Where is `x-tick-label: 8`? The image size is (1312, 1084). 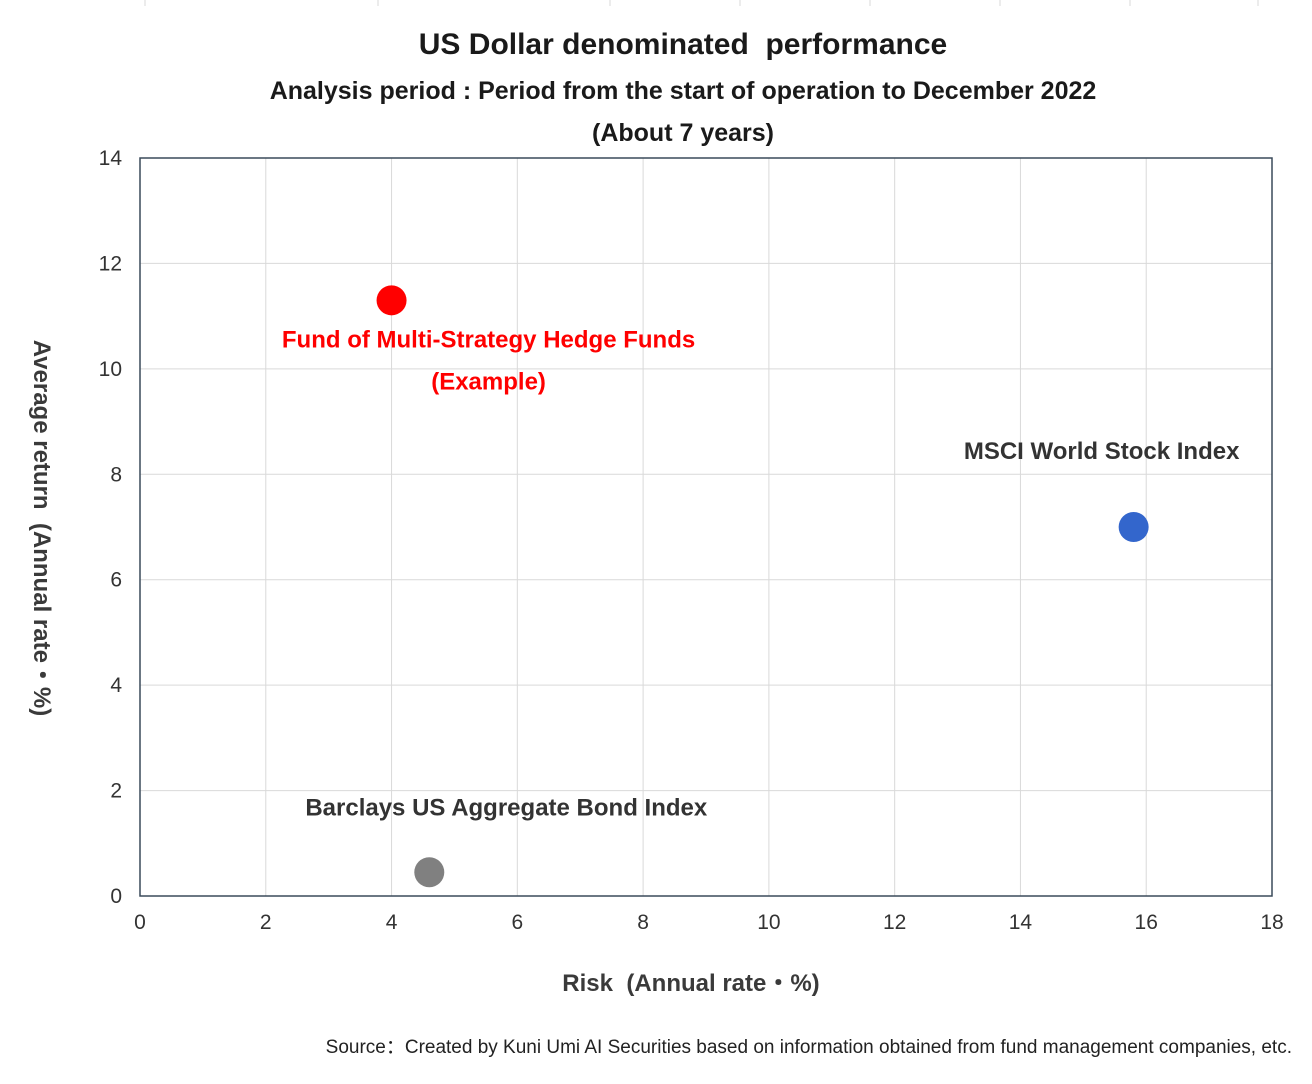 x-tick-label: 8 is located at coordinates (643, 922).